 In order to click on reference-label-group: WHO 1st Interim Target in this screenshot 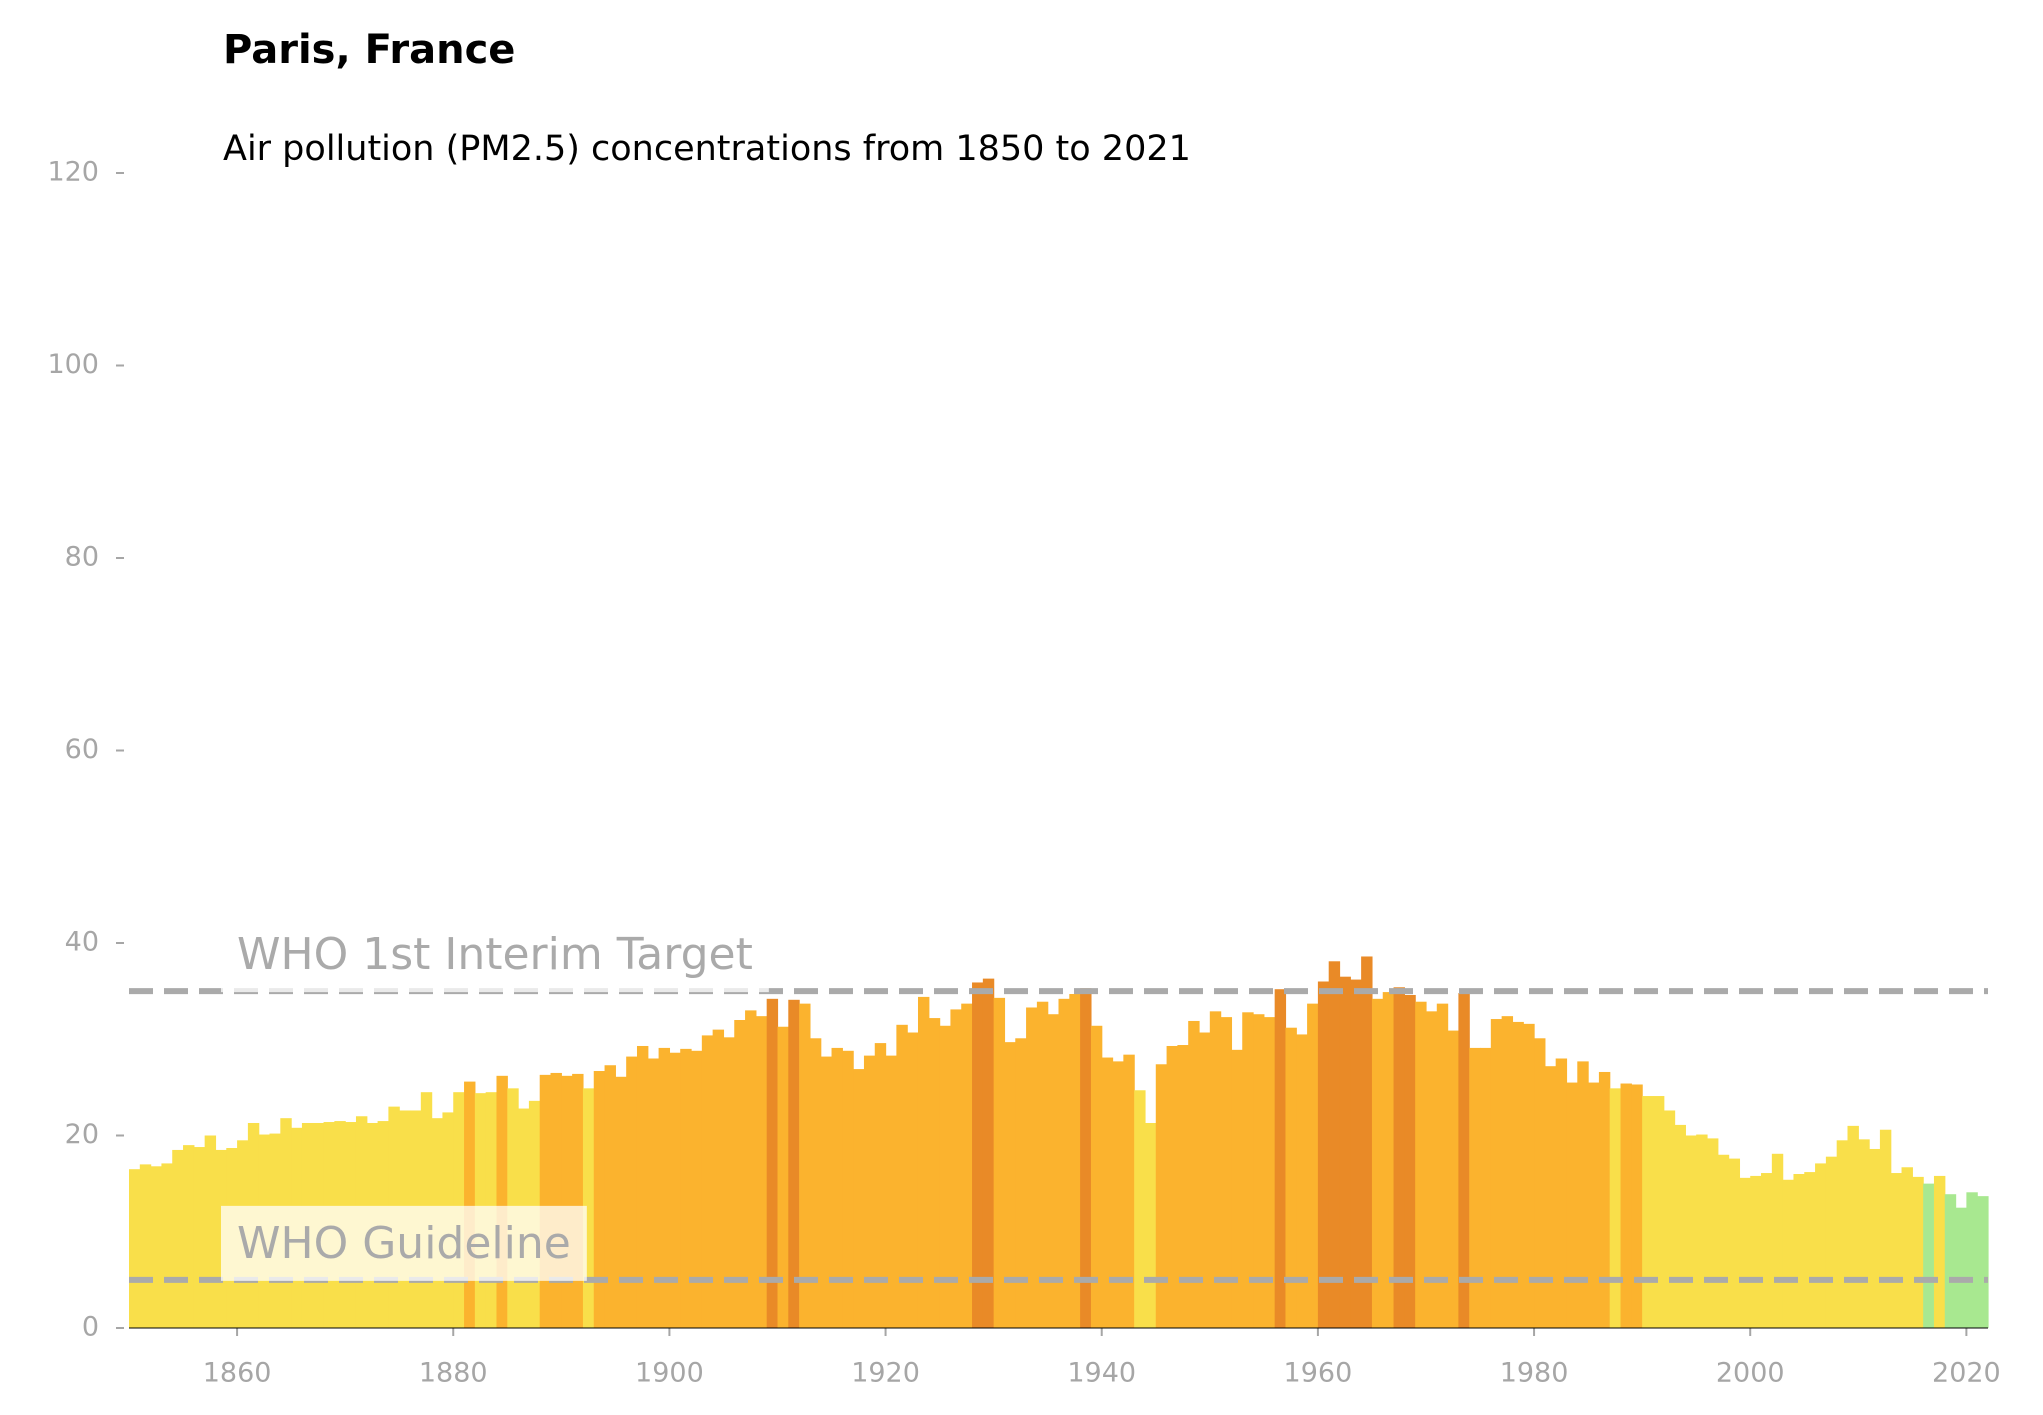, I will do `click(495, 955)`.